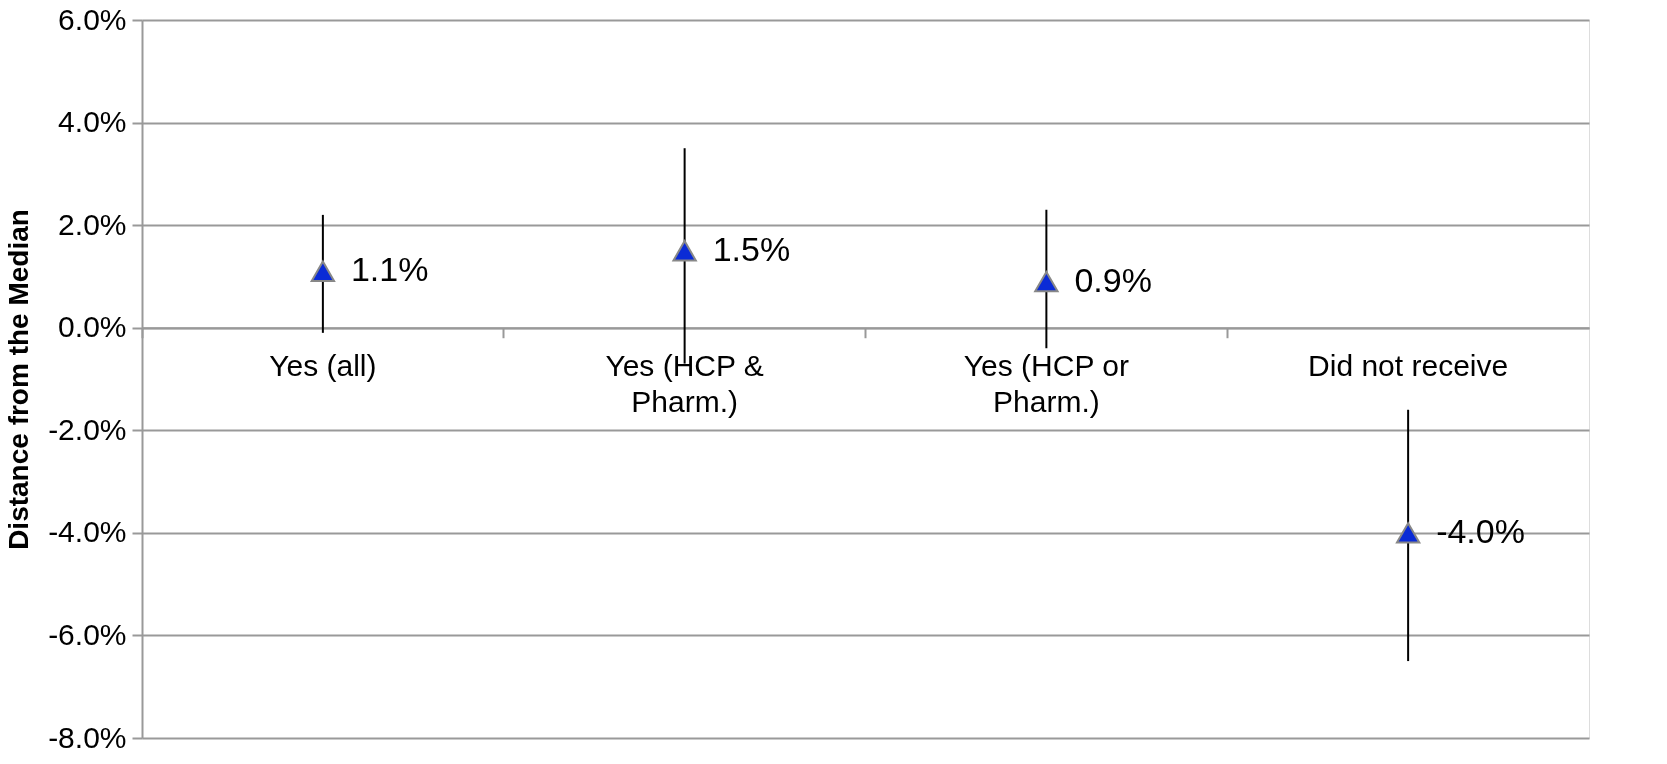 Image resolution: width=1667 pixels, height=764 pixels. What do you see at coordinates (92, 224) in the screenshot?
I see `y-tick-label: 2.0%` at bounding box center [92, 224].